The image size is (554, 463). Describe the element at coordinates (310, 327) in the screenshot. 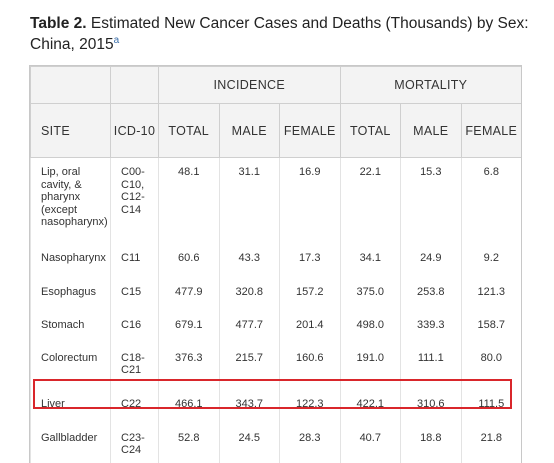

I see `cell-incidence-female: 201.4` at that location.